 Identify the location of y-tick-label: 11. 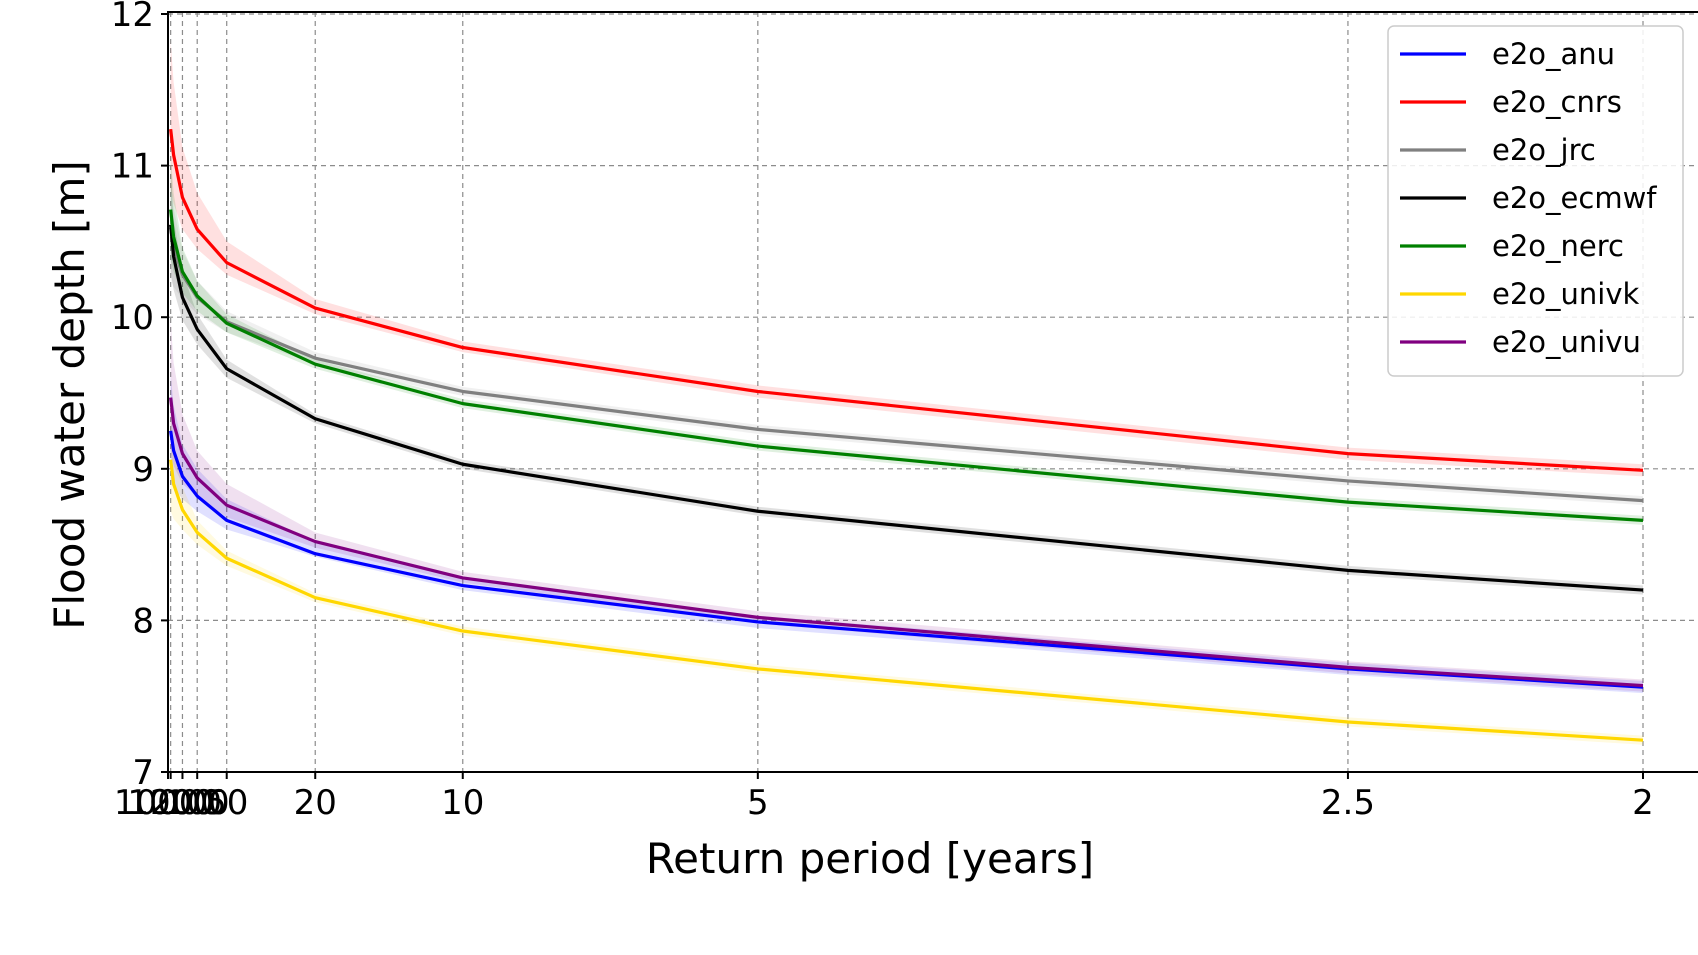
(132, 167).